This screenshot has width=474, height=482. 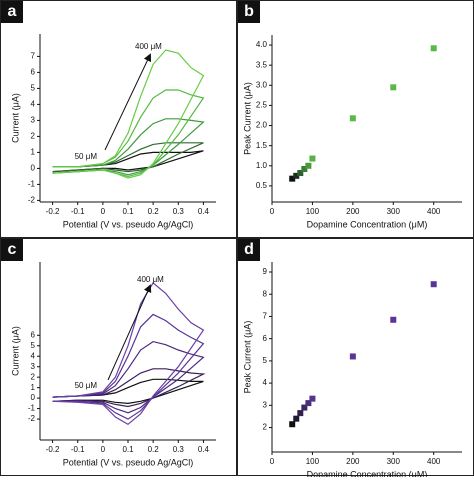 What do you see at coordinates (262, 64) in the screenshot?
I see `y-tick-label: 3.5` at bounding box center [262, 64].